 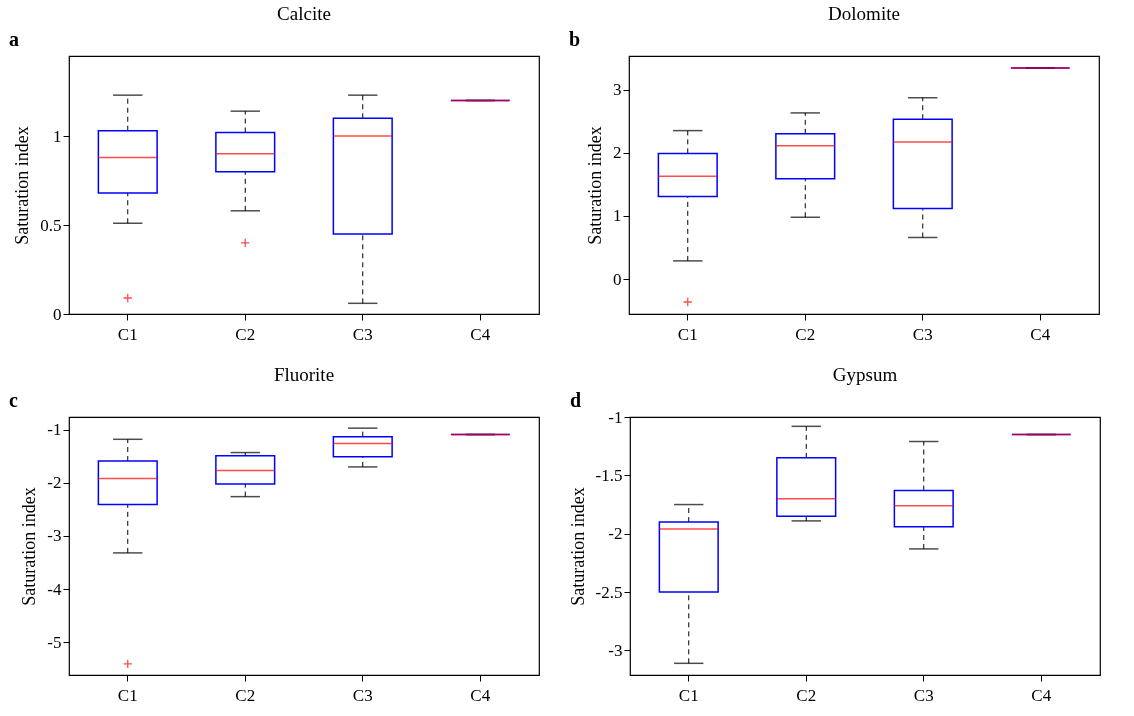 I want to click on y-tick-label: 2, so click(x=617, y=153).